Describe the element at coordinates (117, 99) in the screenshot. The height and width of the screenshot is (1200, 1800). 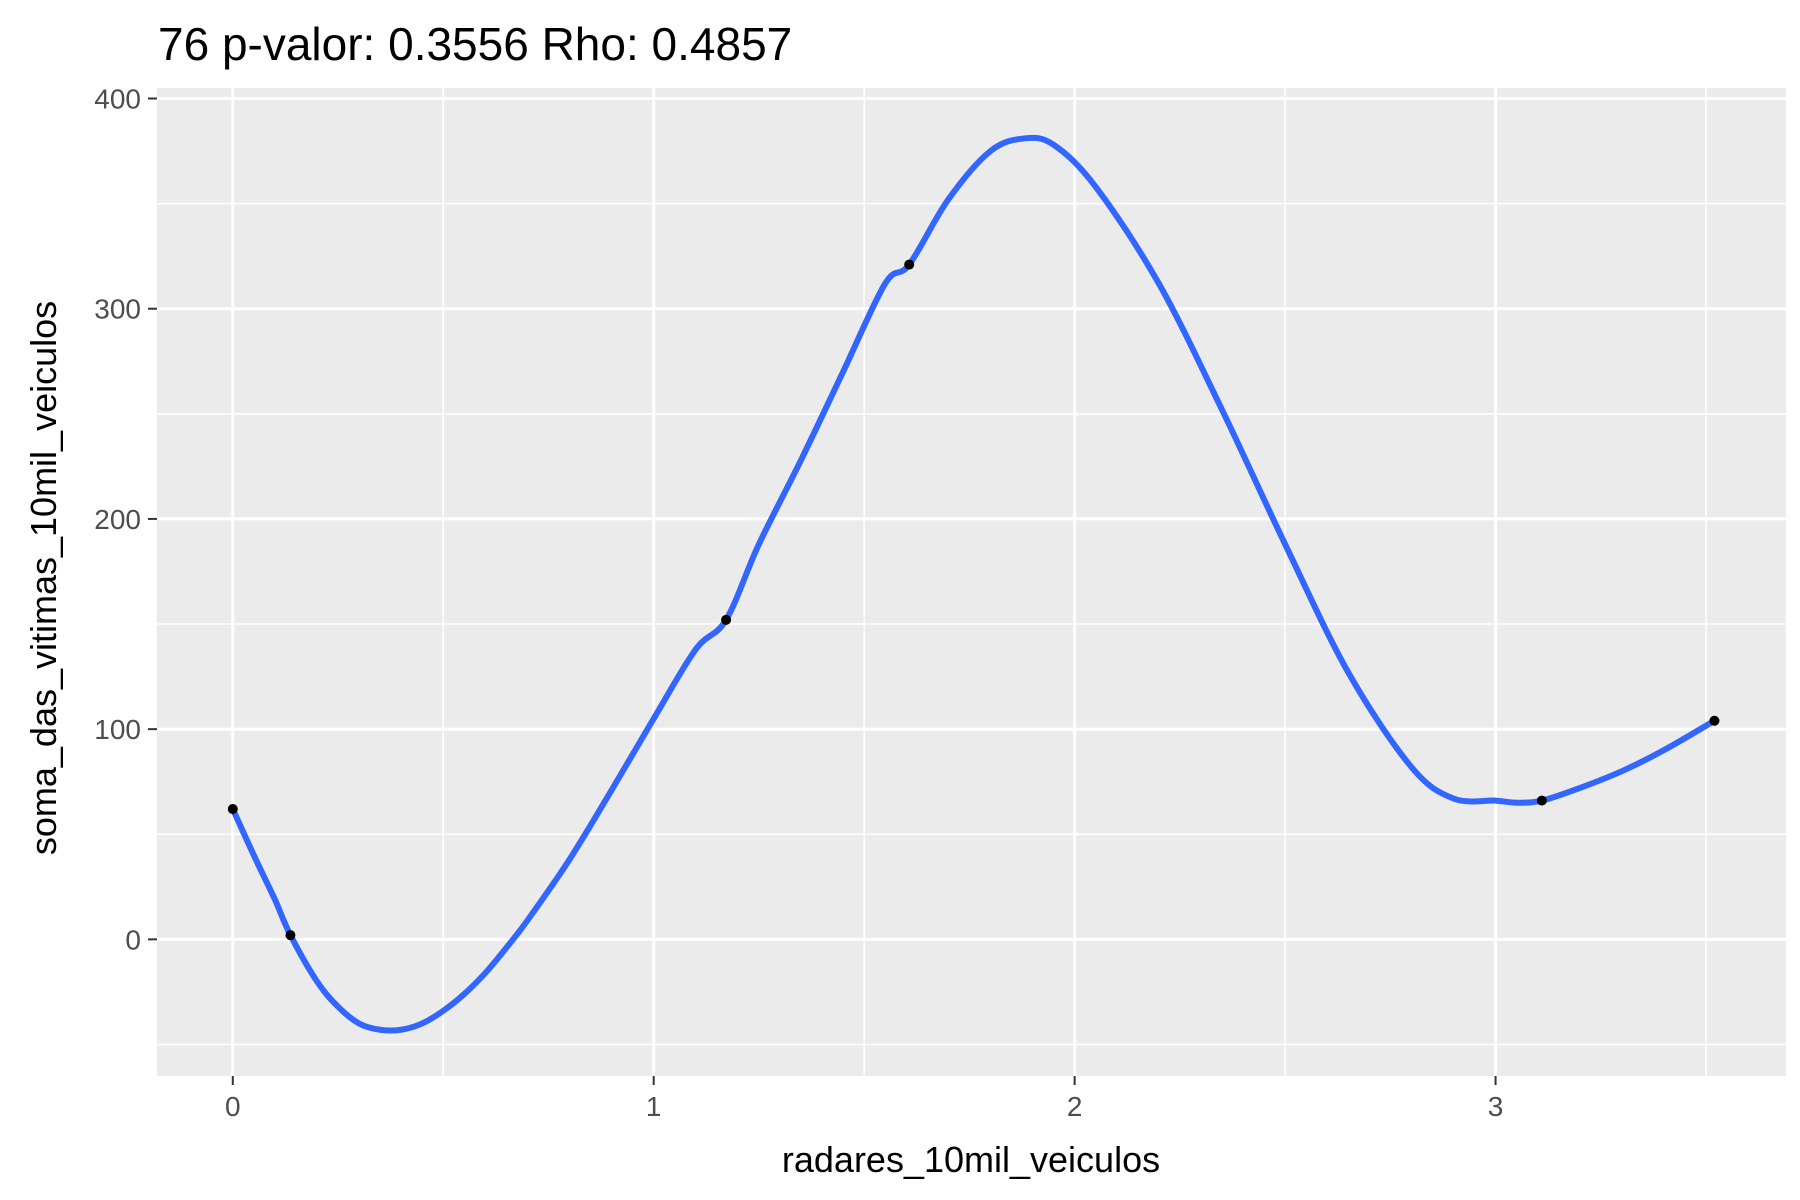
I see `y-tick-label: 400` at that location.